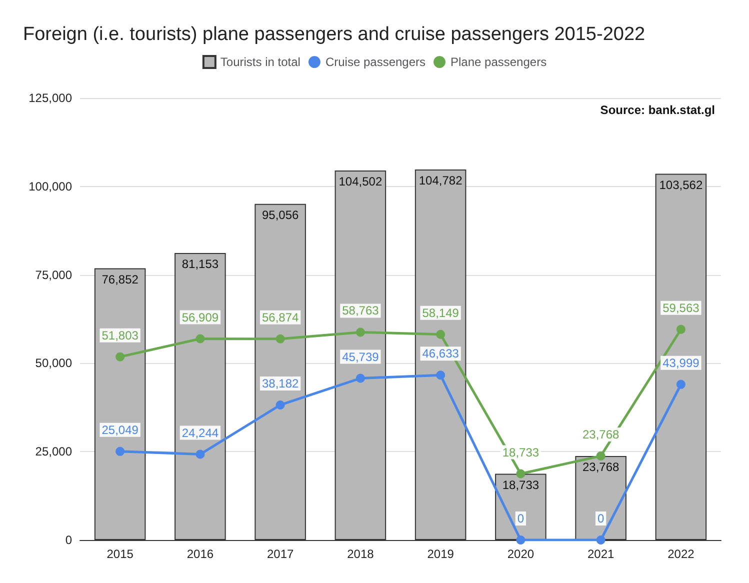 Image resolution: width=749 pixels, height=583 pixels. What do you see at coordinates (280, 383) in the screenshot?
I see `data-label: 38,182` at bounding box center [280, 383].